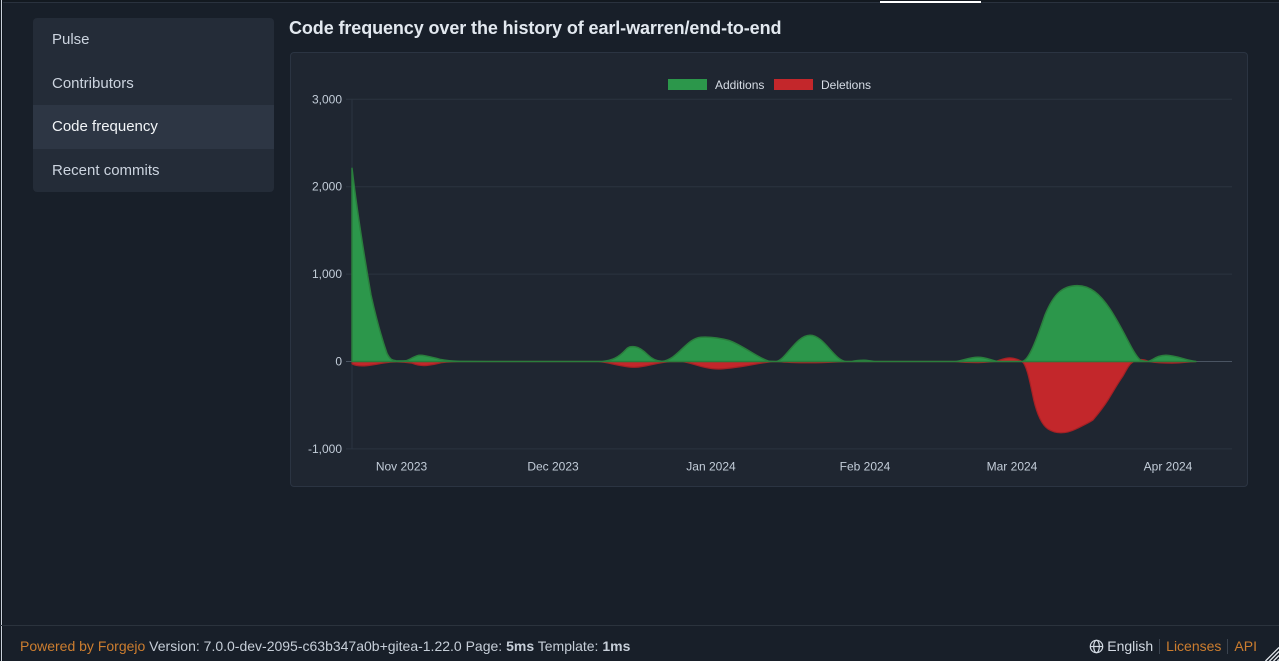  Describe the element at coordinates (846, 85) in the screenshot. I see `svg-text: Deletions` at that location.